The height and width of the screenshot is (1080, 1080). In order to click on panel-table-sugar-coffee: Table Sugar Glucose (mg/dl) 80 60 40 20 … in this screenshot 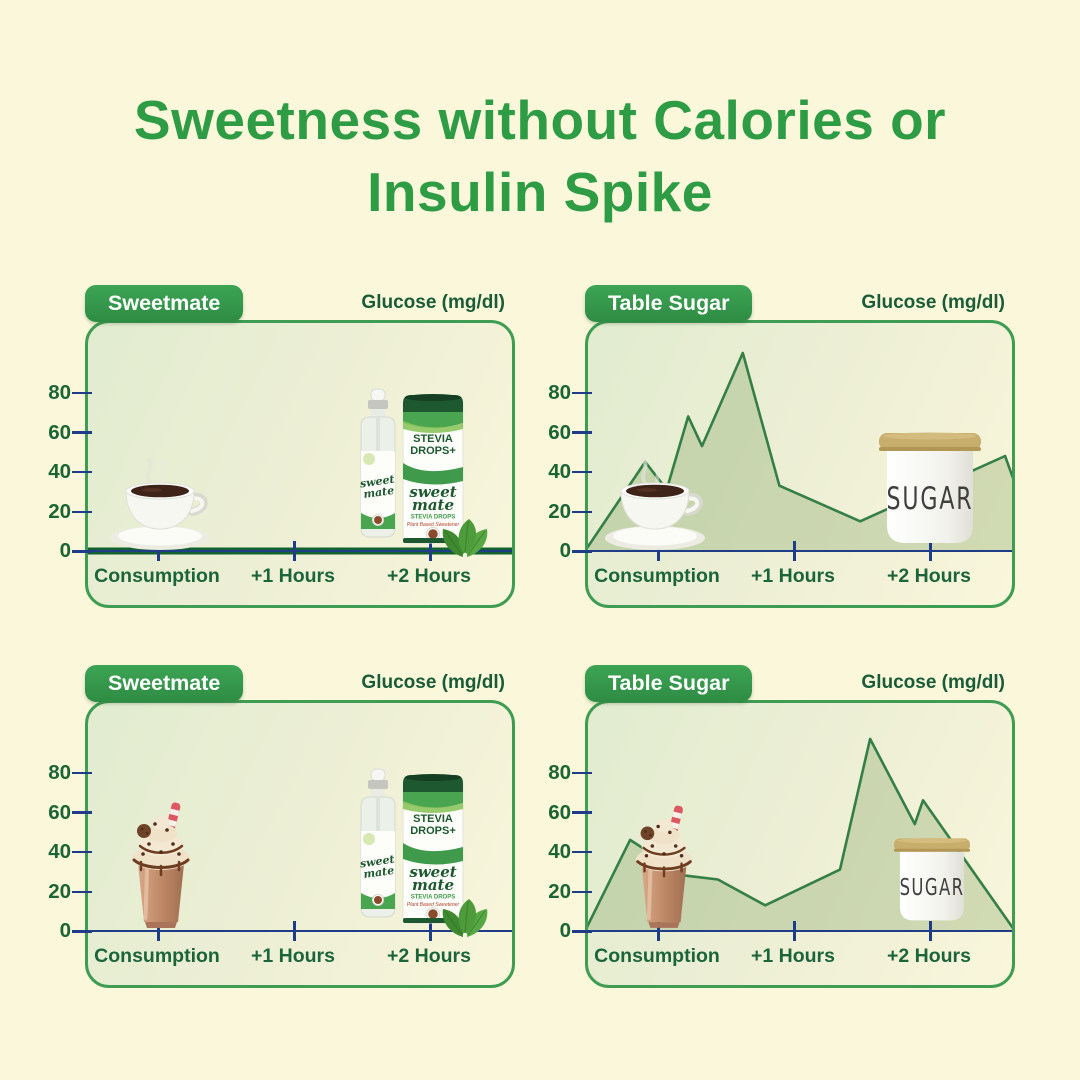, I will do `click(780, 450)`.